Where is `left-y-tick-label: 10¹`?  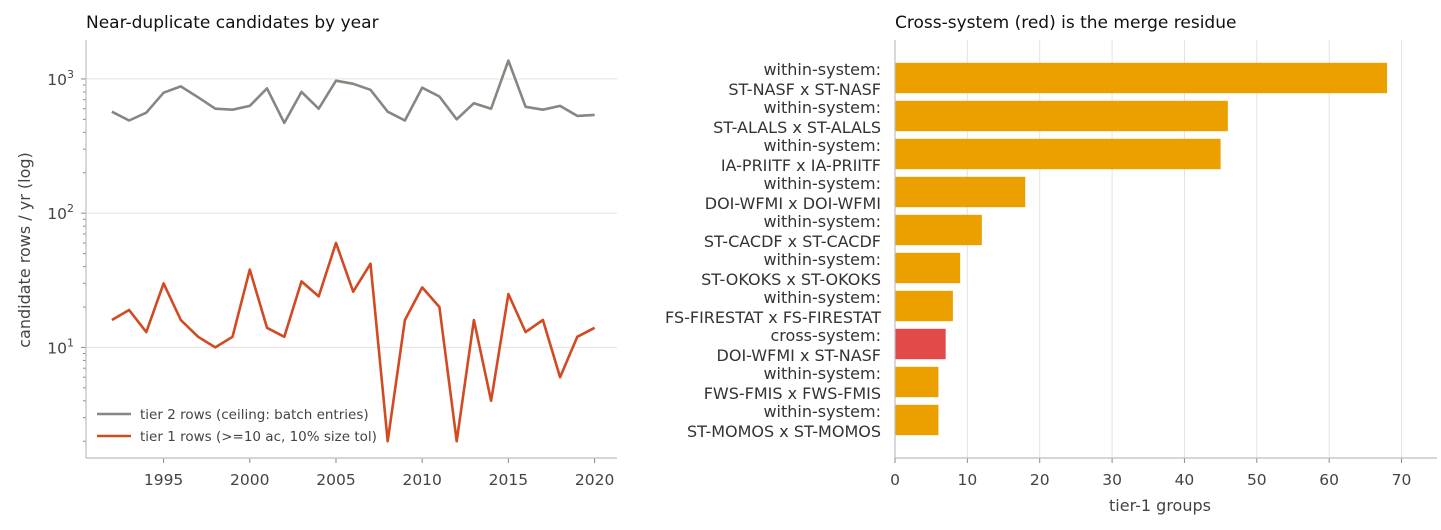
left-y-tick-label: 10¹ is located at coordinates (60, 346).